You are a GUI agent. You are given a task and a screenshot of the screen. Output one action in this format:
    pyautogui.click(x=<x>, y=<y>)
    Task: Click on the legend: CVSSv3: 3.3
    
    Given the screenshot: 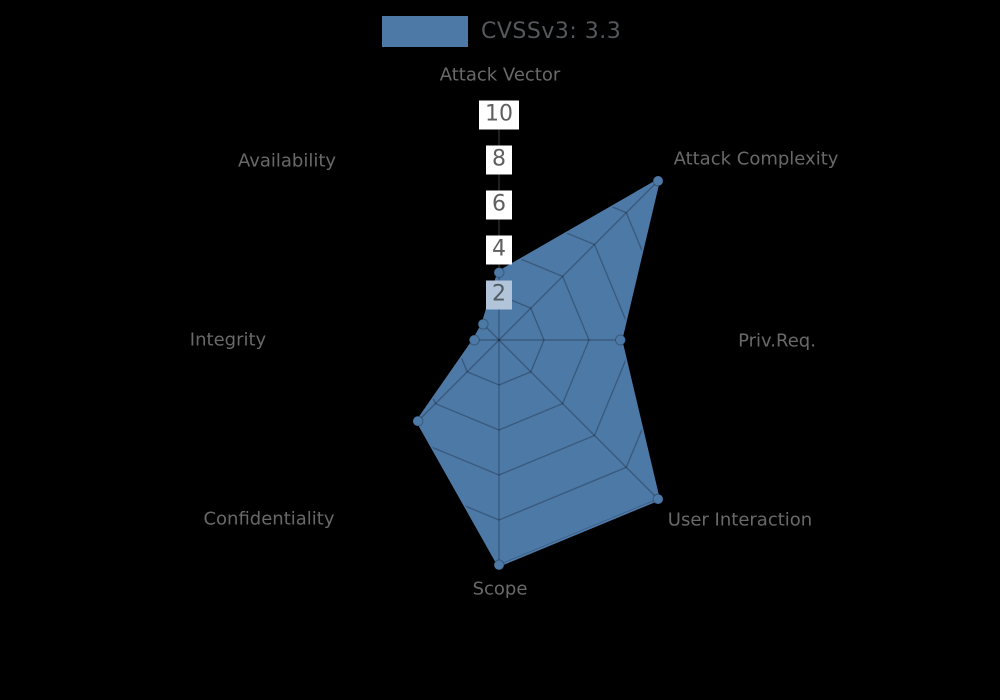 What is the action you would take?
    pyautogui.click(x=501, y=31)
    